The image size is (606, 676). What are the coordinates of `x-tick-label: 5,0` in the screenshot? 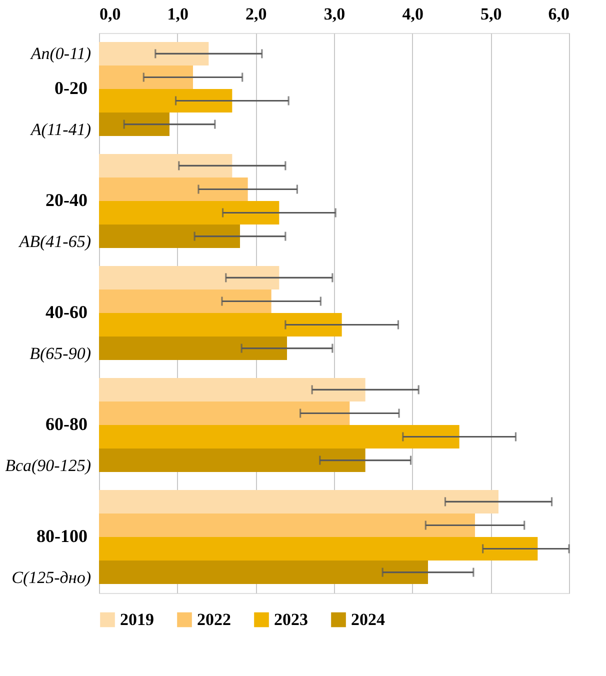 It's located at (491, 14).